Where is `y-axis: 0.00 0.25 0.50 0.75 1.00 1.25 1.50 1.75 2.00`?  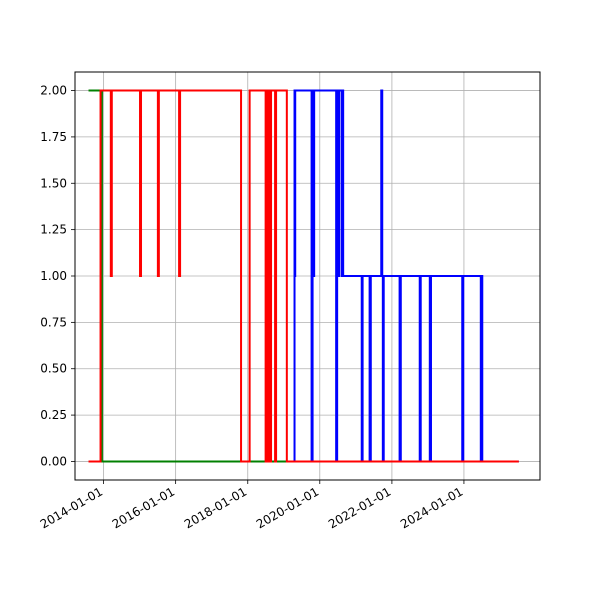 y-axis: 0.00 0.25 0.50 0.75 1.00 1.25 1.50 1.75 2.00 is located at coordinates (57, 276).